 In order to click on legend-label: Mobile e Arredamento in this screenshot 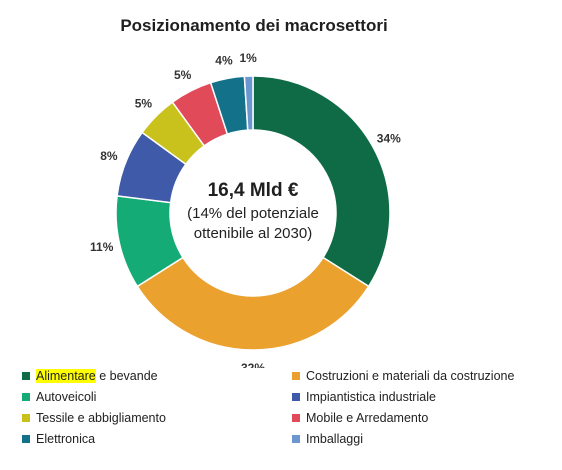, I will do `click(367, 418)`.